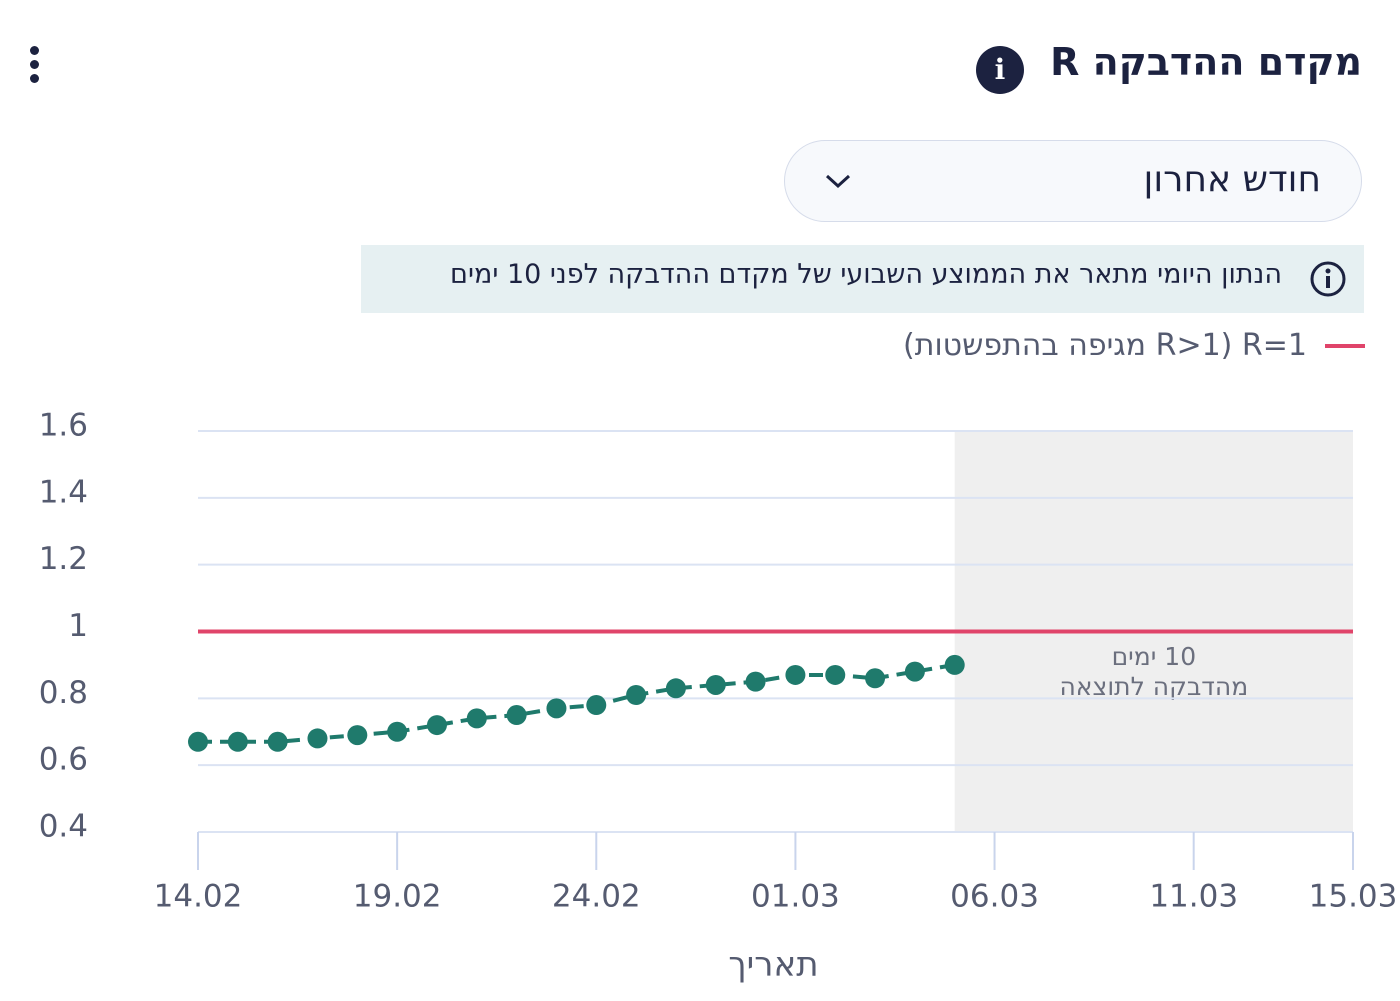 This screenshot has height=1001, width=1400. I want to click on info-icon: i, so click(1000, 70).